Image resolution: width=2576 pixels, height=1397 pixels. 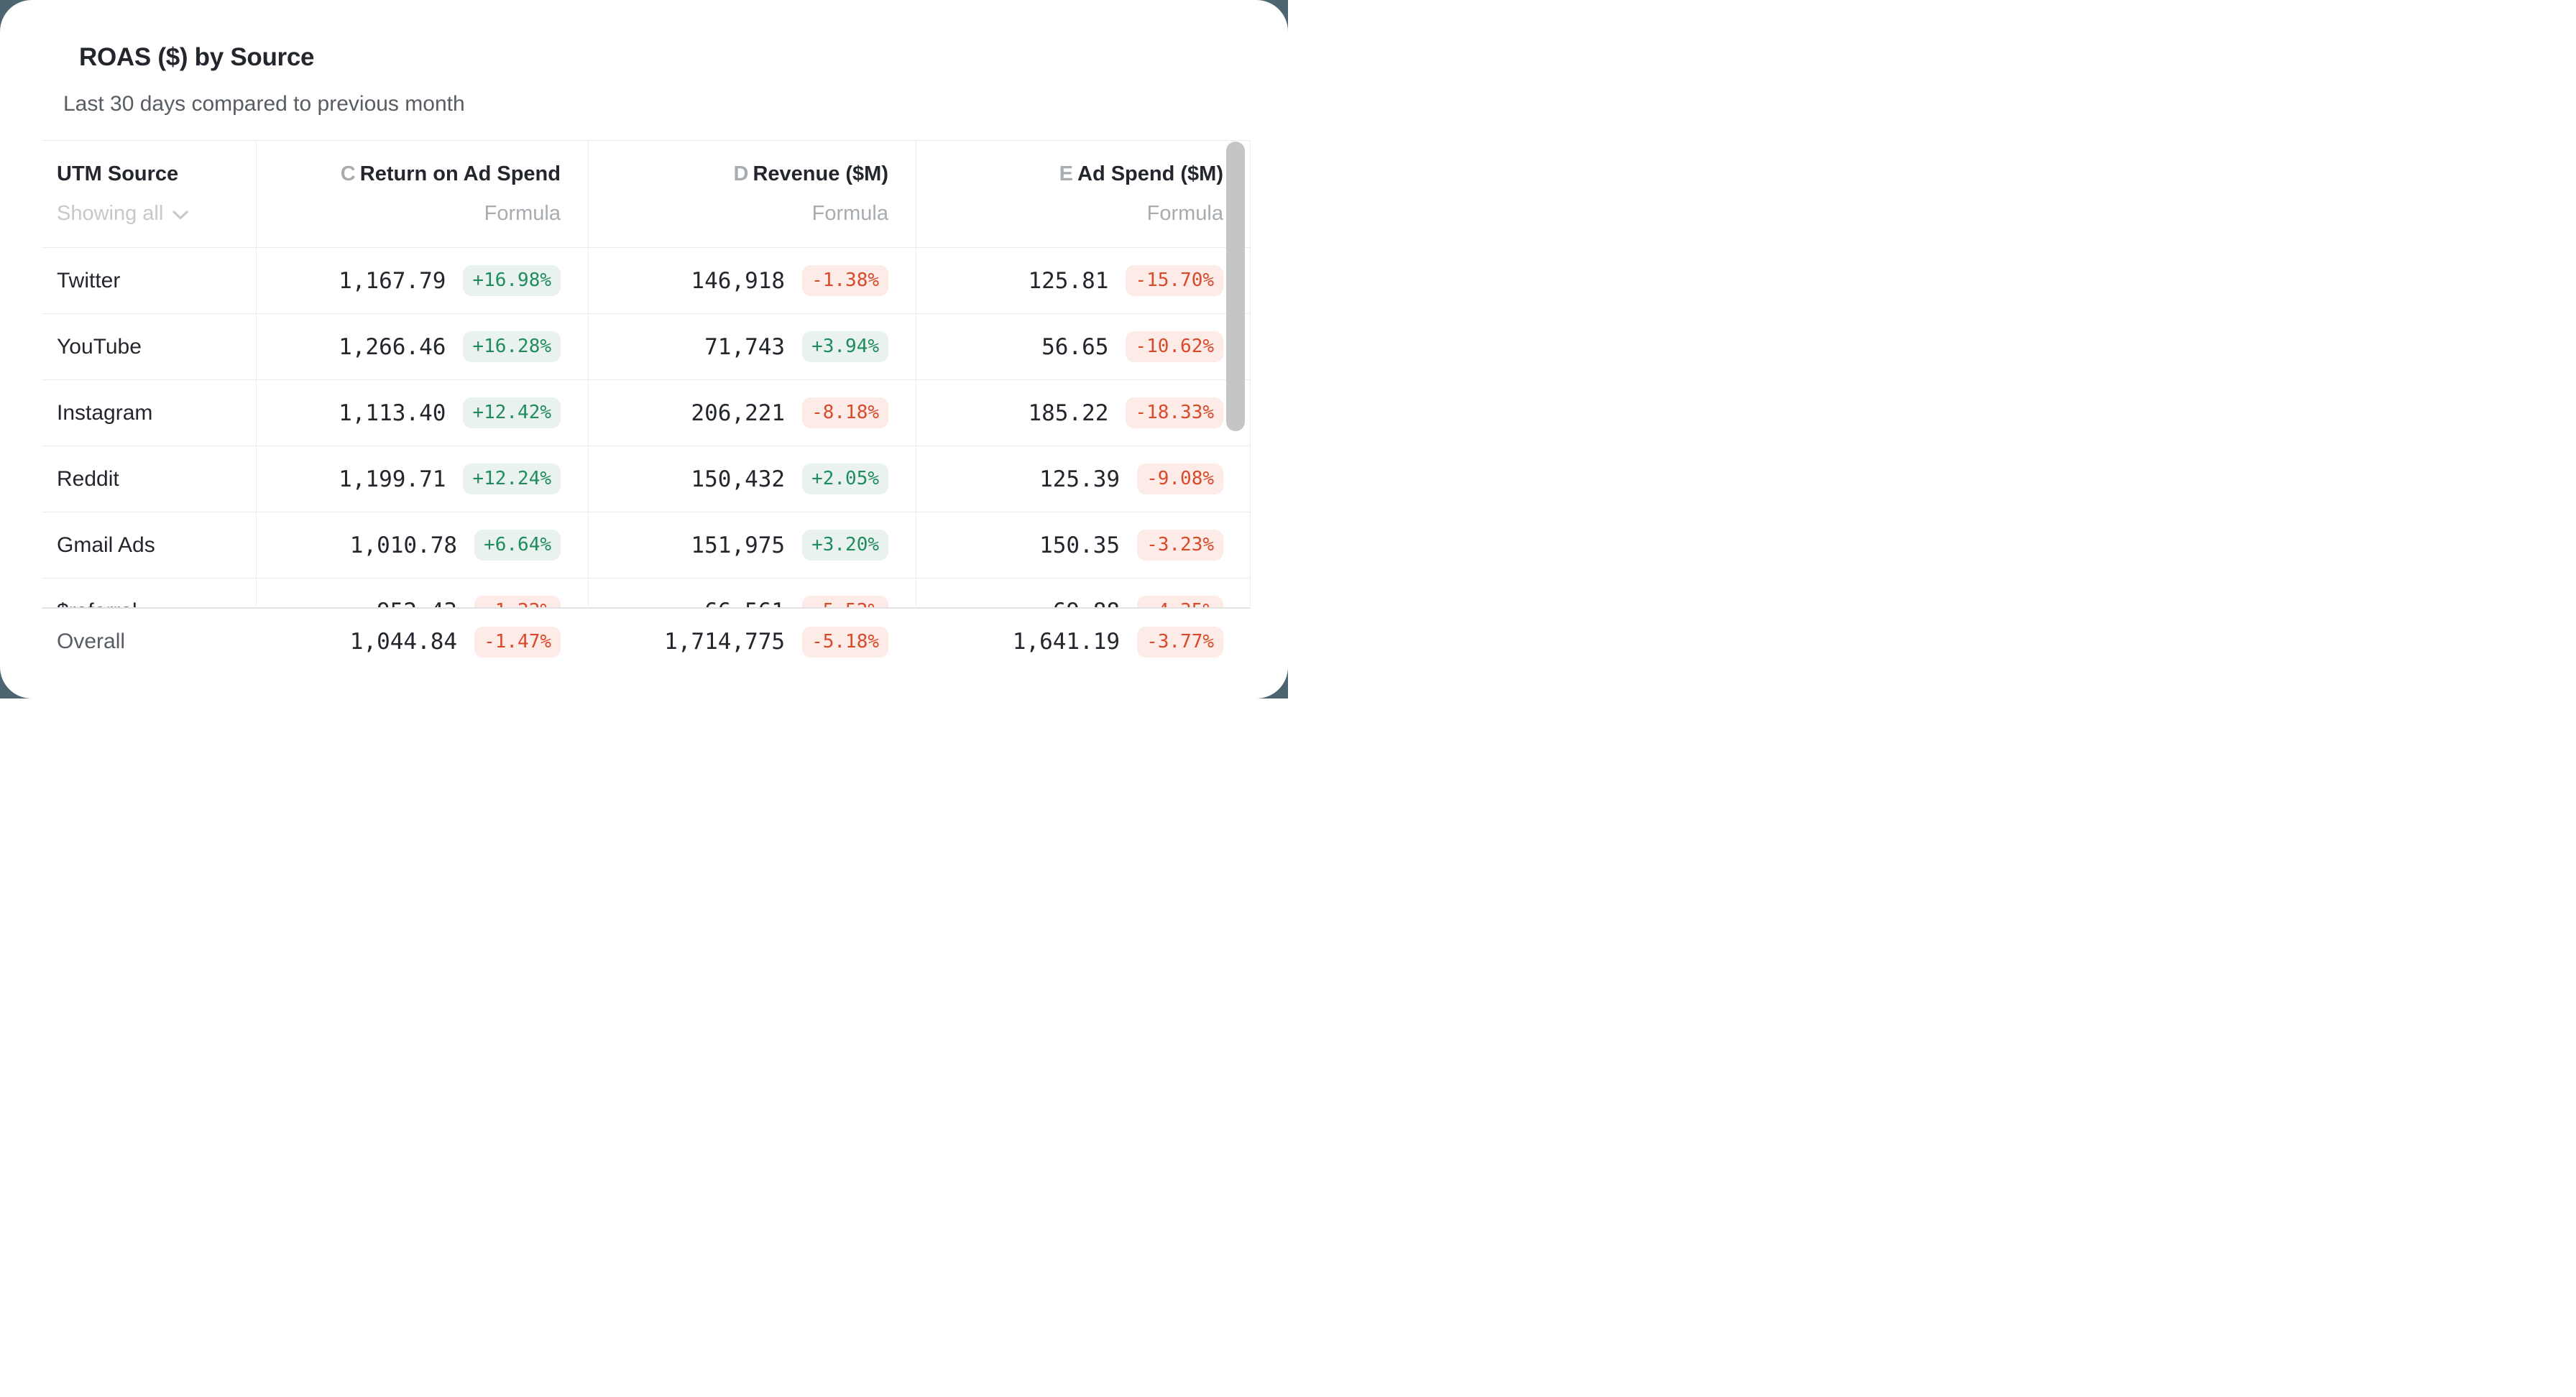 What do you see at coordinates (392, 346) in the screenshot?
I see `roas-value: 1,266.46` at bounding box center [392, 346].